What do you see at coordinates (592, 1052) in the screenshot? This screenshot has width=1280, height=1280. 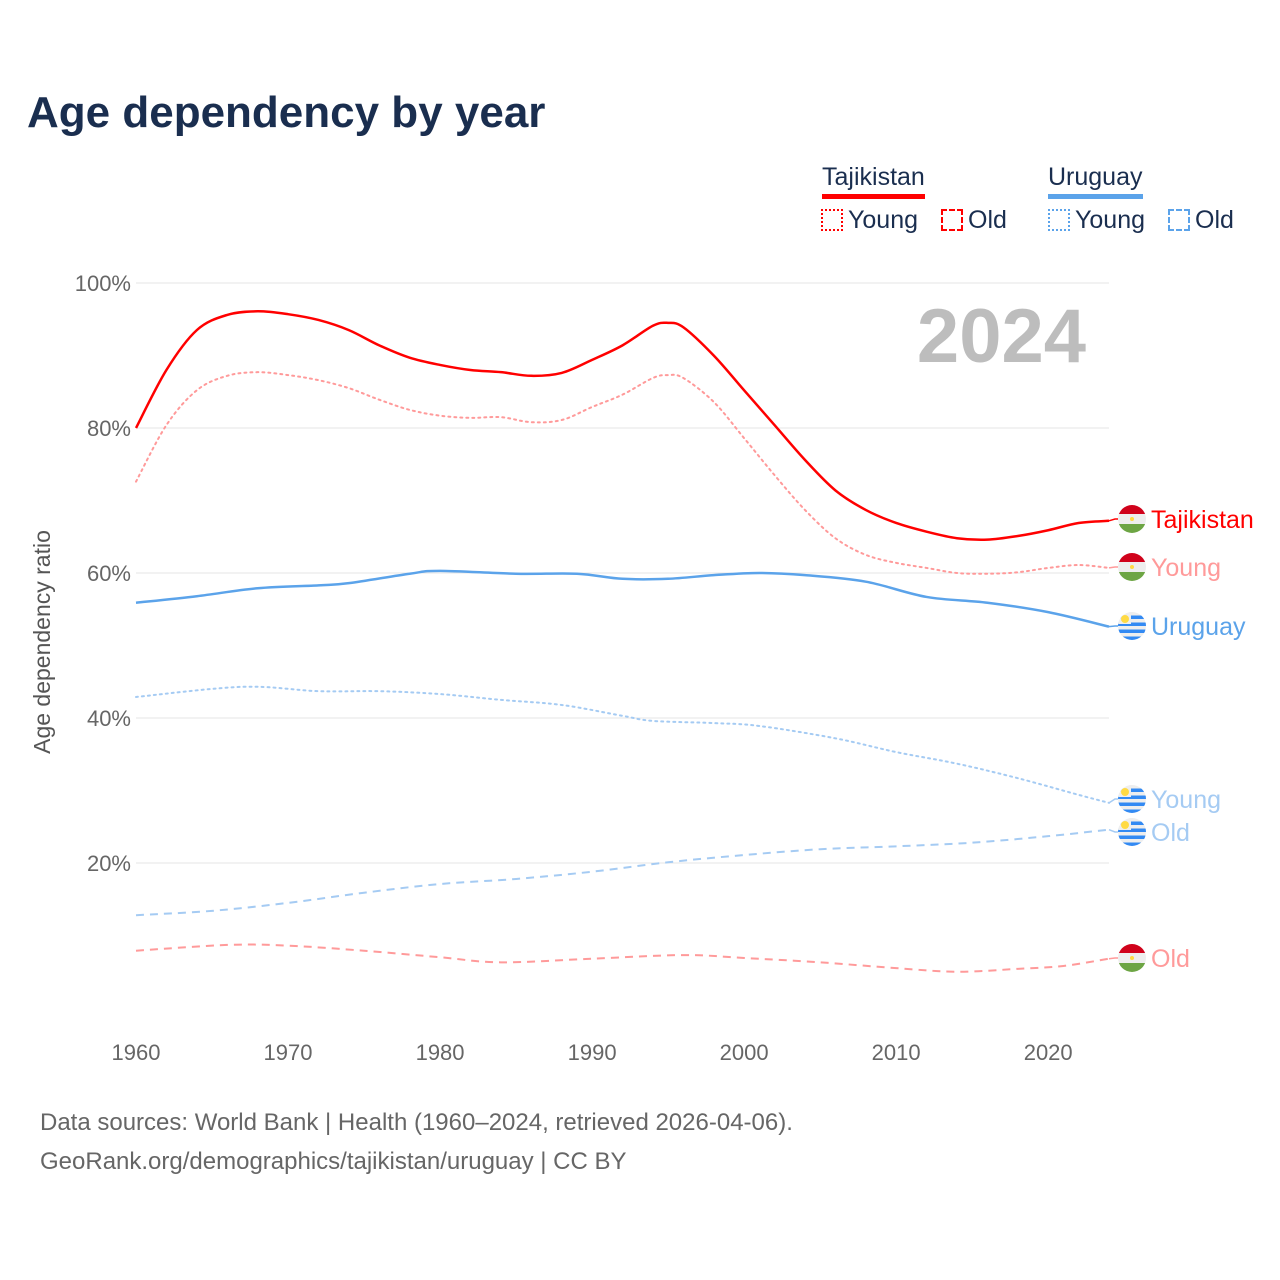 I see `x-tick-label: 1990` at bounding box center [592, 1052].